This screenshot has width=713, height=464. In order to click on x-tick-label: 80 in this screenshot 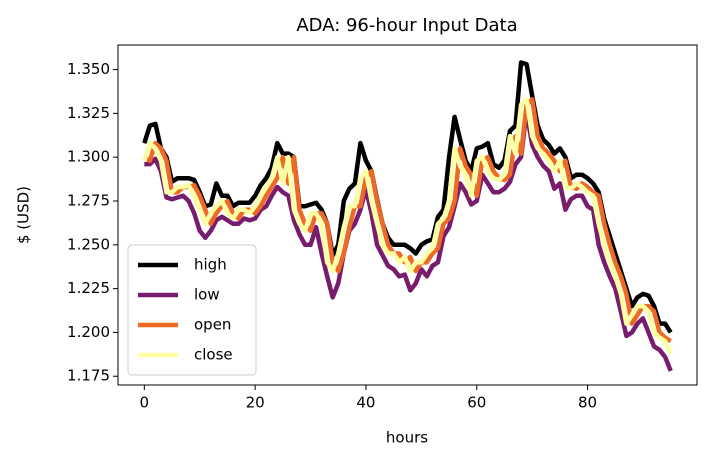, I will do `click(587, 403)`.